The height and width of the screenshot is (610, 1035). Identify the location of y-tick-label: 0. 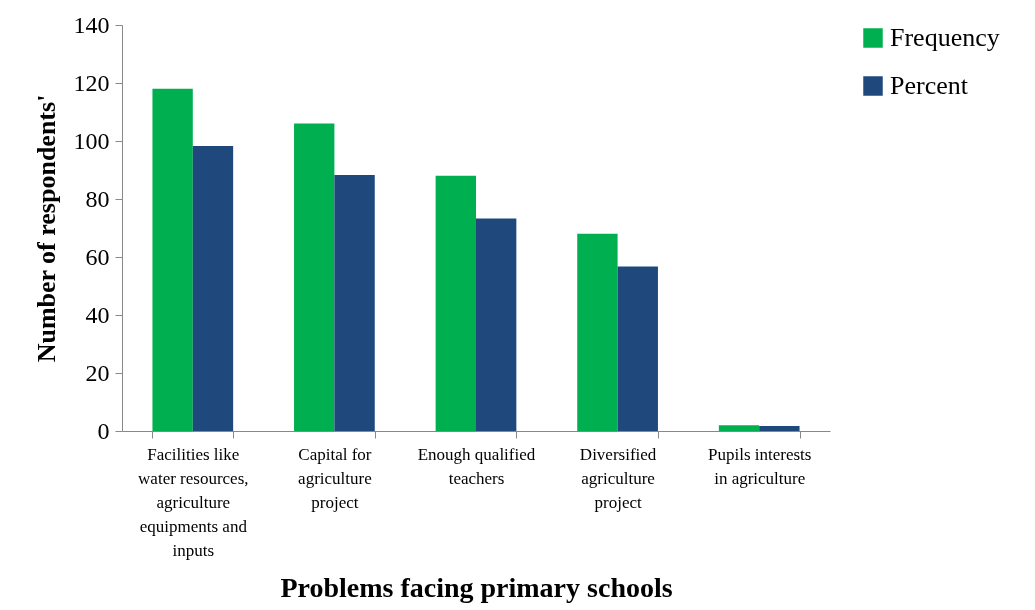
(103, 430).